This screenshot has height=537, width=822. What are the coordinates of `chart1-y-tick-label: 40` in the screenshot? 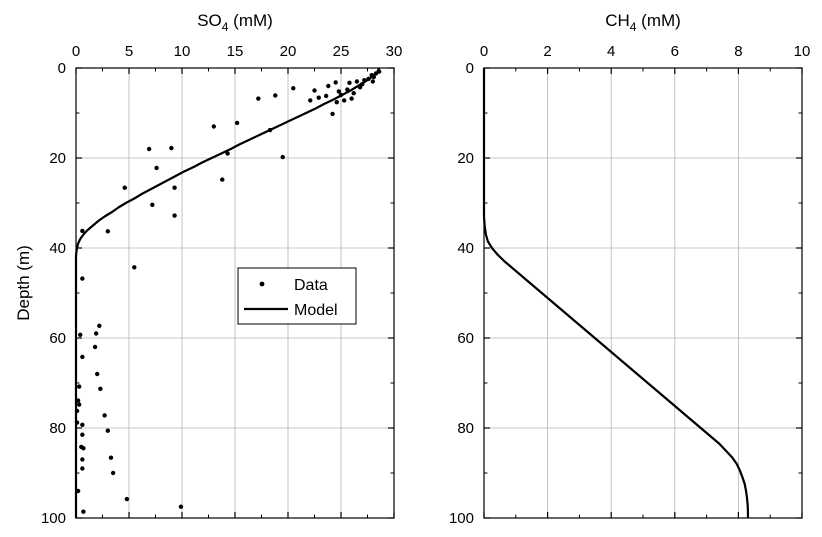 It's located at (465, 248).